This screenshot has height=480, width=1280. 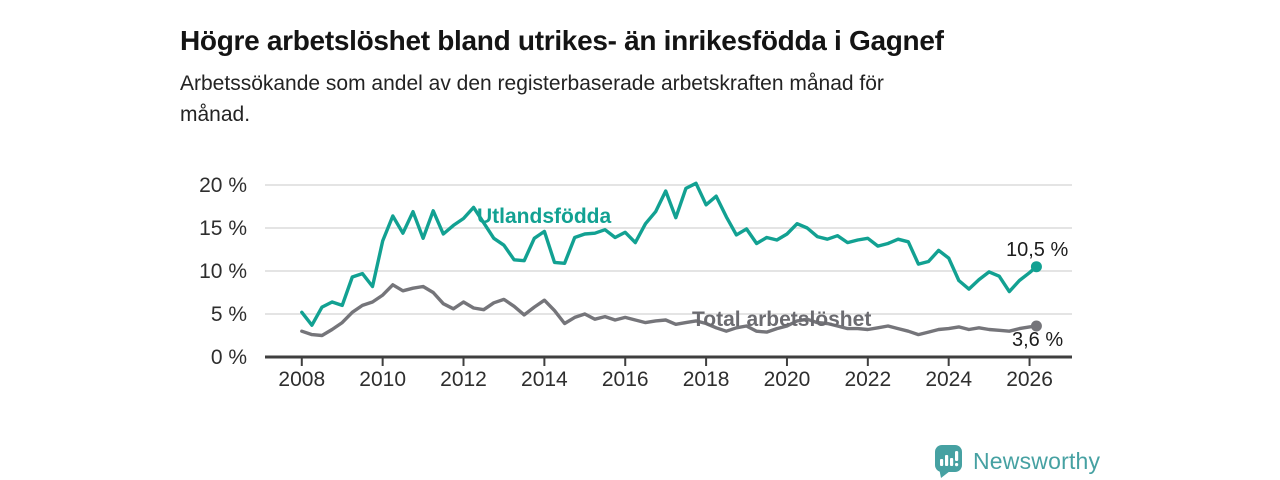 I want to click on x-axis-label: 2016, so click(x=625, y=379).